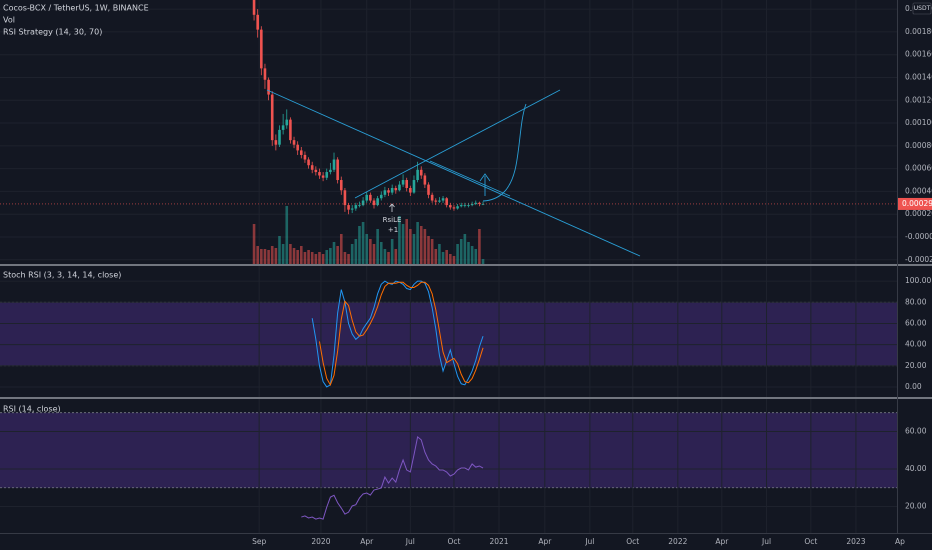 The width and height of the screenshot is (932, 550). I want to click on y-tick-label: 0.001000, so click(918, 122).